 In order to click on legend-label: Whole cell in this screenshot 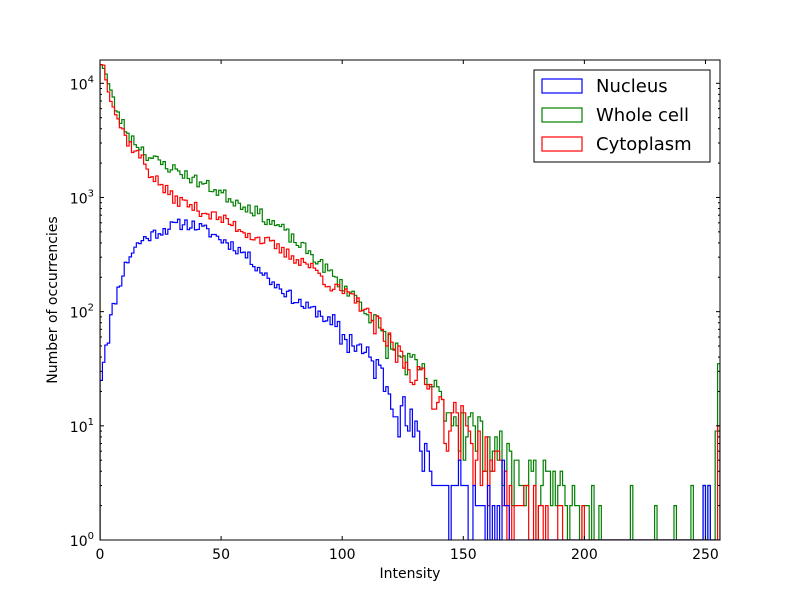, I will do `click(642, 115)`.